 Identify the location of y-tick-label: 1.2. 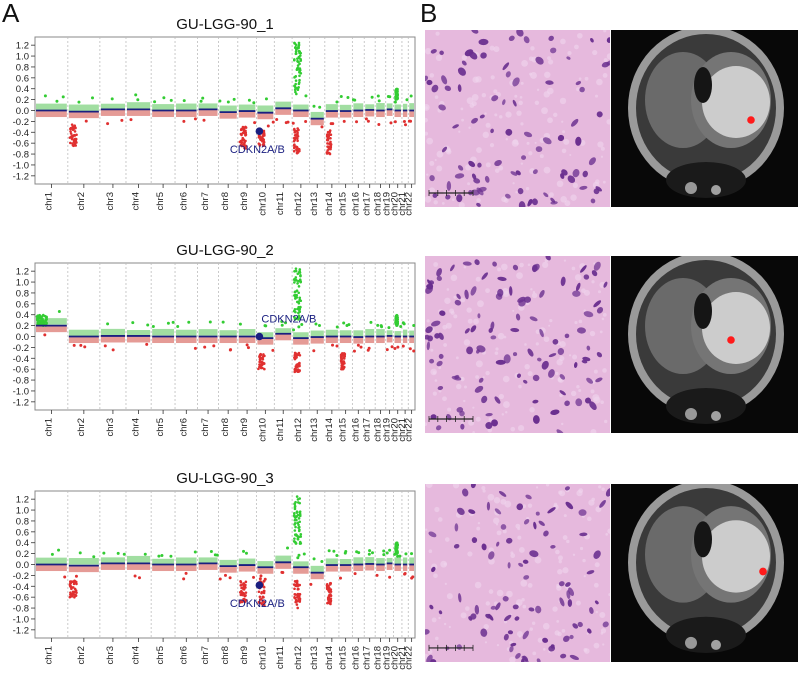
(22, 46).